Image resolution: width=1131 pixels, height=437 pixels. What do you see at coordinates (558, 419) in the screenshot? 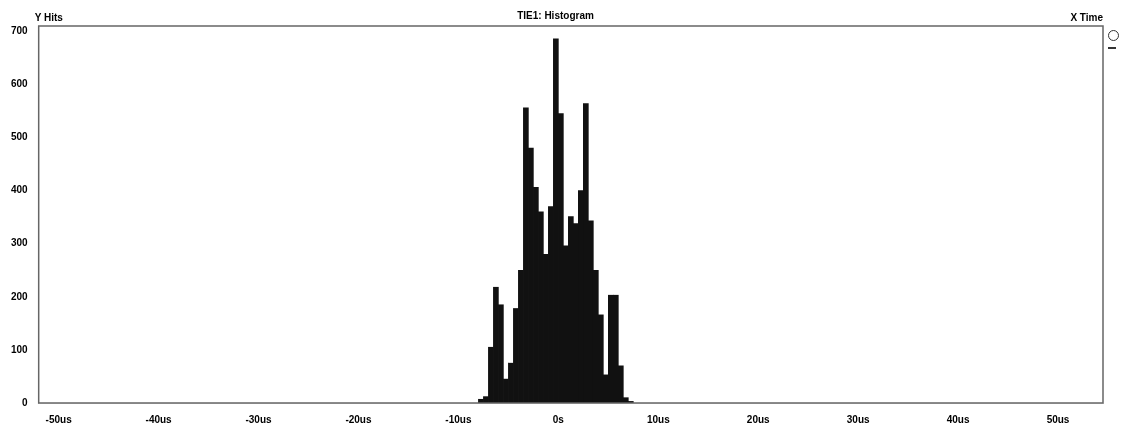
I see `x-tick-label: 0s` at bounding box center [558, 419].